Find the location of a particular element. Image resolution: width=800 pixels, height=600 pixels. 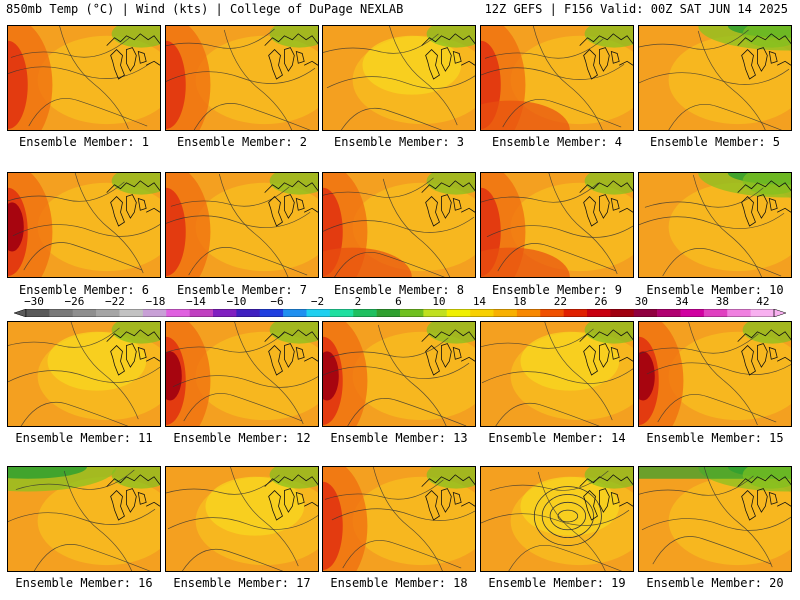

colorbar-tick-label: −18 is located at coordinates (155, 301).